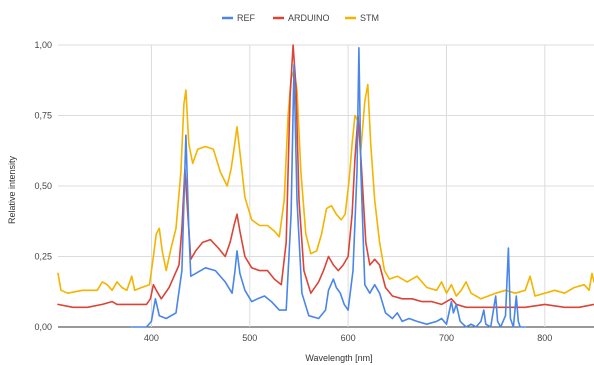  I want to click on x-tick-label: 600, so click(348, 338).